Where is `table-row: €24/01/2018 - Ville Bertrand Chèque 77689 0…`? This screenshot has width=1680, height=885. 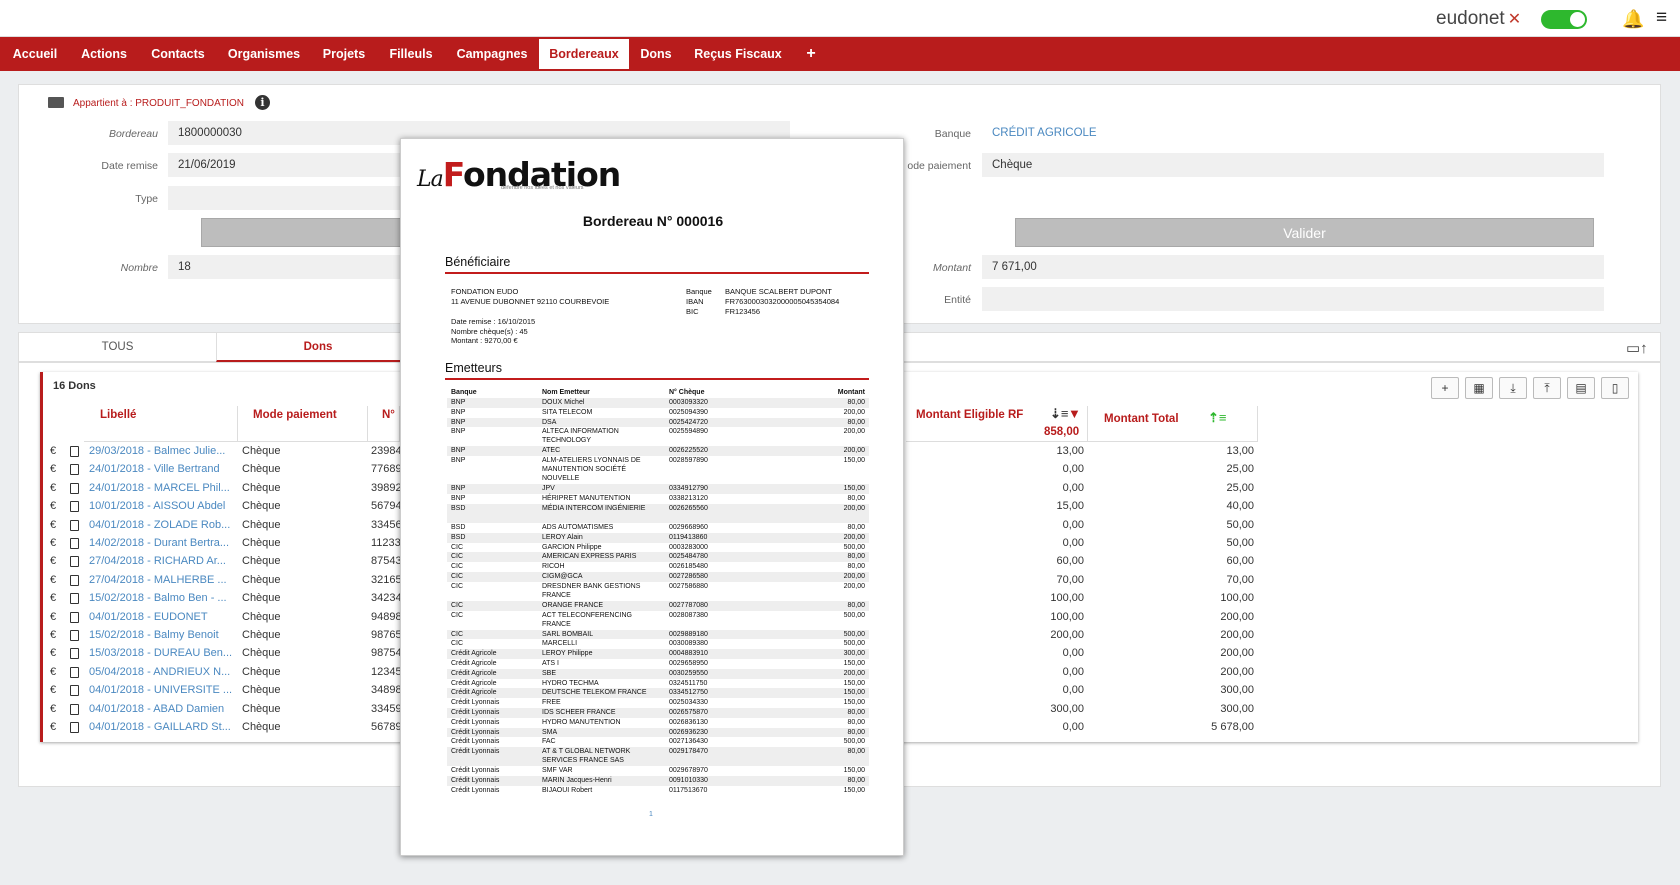 table-row: €24/01/2018 - Ville Bertrand Chèque 77689 0… is located at coordinates (840, 470).